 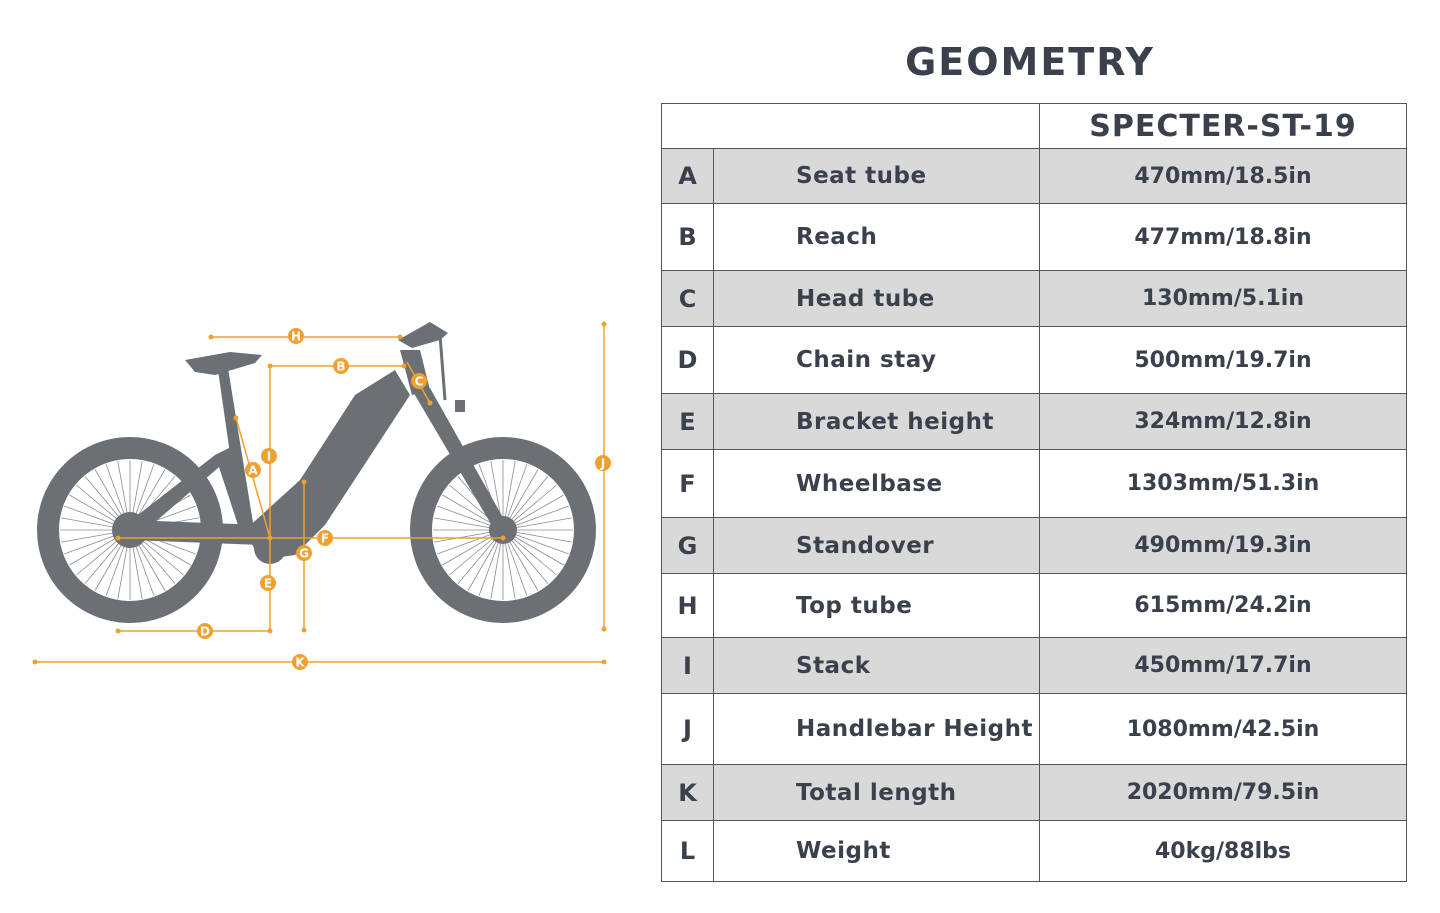 I want to click on row-label: Chain stay, so click(x=876, y=360).